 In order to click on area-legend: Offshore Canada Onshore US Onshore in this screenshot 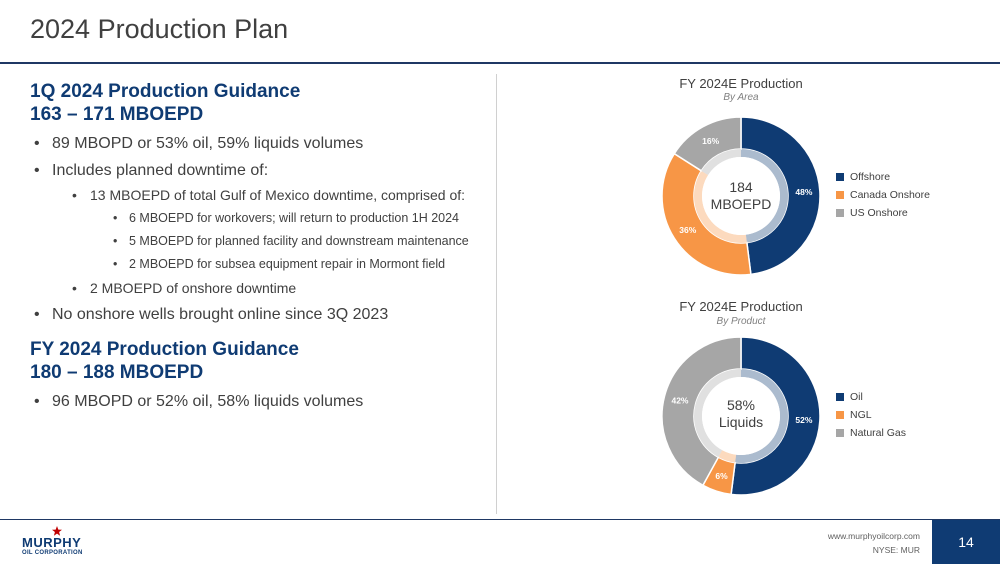, I will do `click(883, 195)`.